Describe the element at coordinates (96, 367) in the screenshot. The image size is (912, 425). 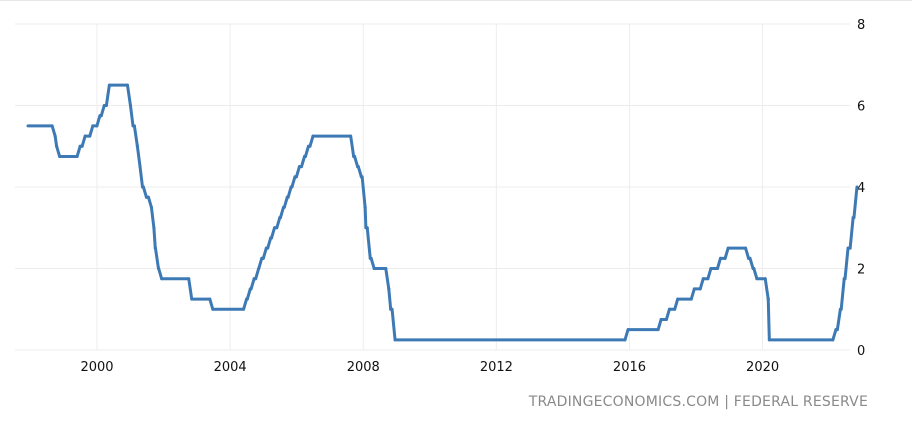
I see `x-tick-label: 2000` at that location.